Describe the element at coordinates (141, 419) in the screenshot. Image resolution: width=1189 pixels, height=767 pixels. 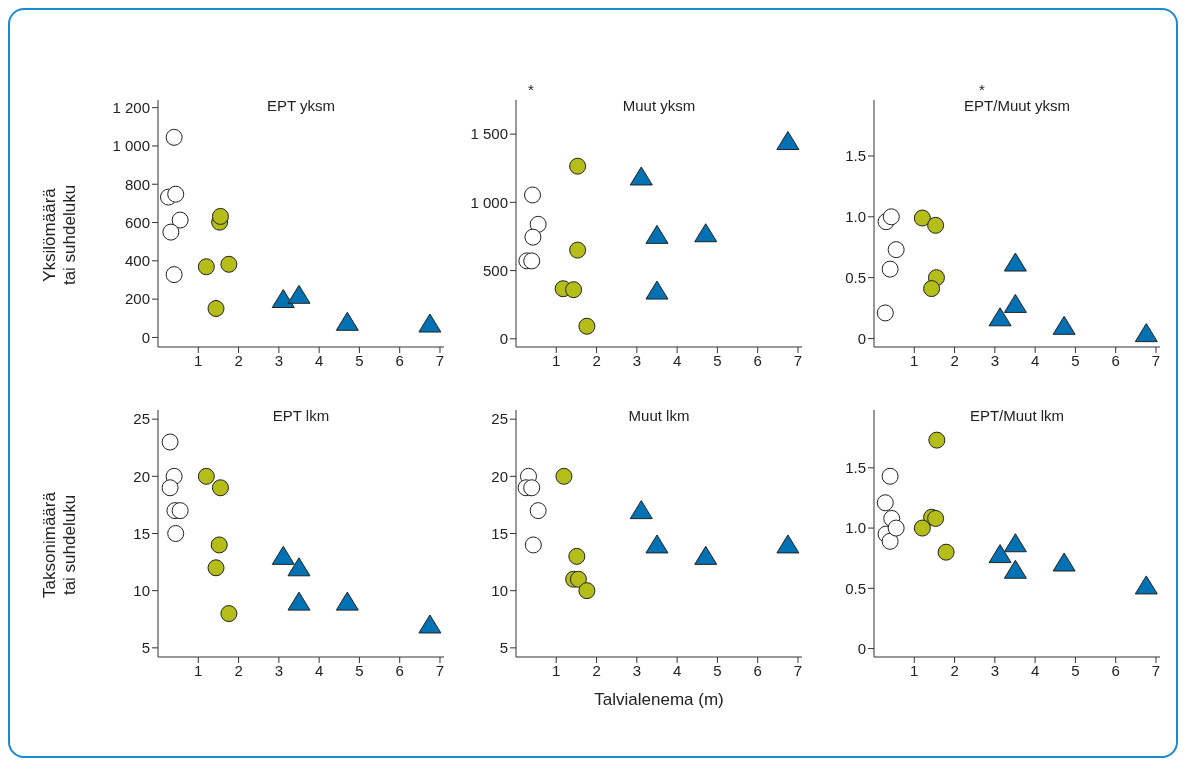
I see `y-tick-label: 25` at that location.